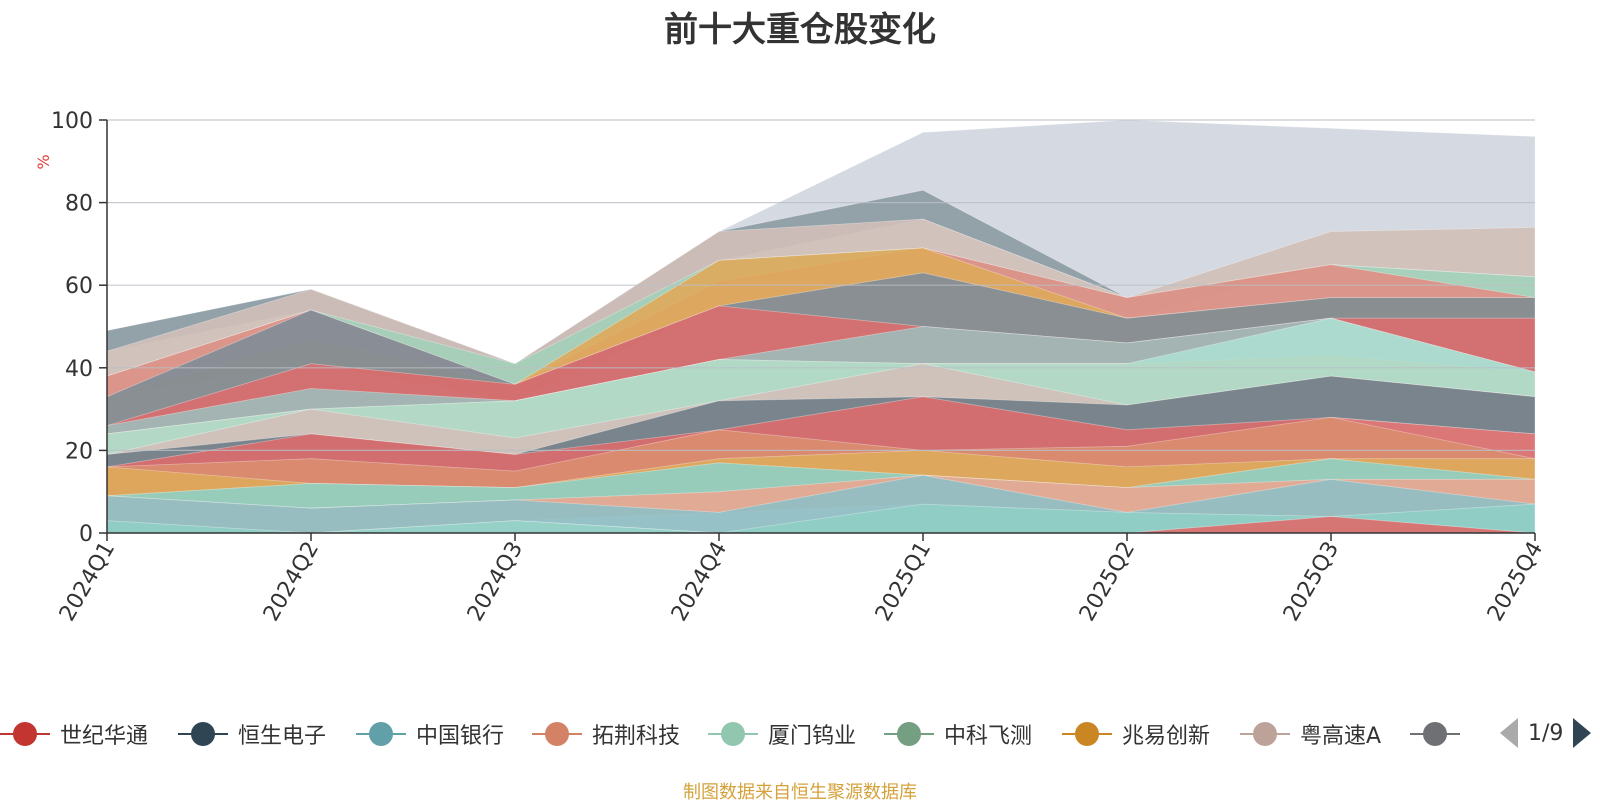 This screenshot has width=1600, height=804. I want to click on chart-title: 前十大重仓股变化, so click(800, 30).